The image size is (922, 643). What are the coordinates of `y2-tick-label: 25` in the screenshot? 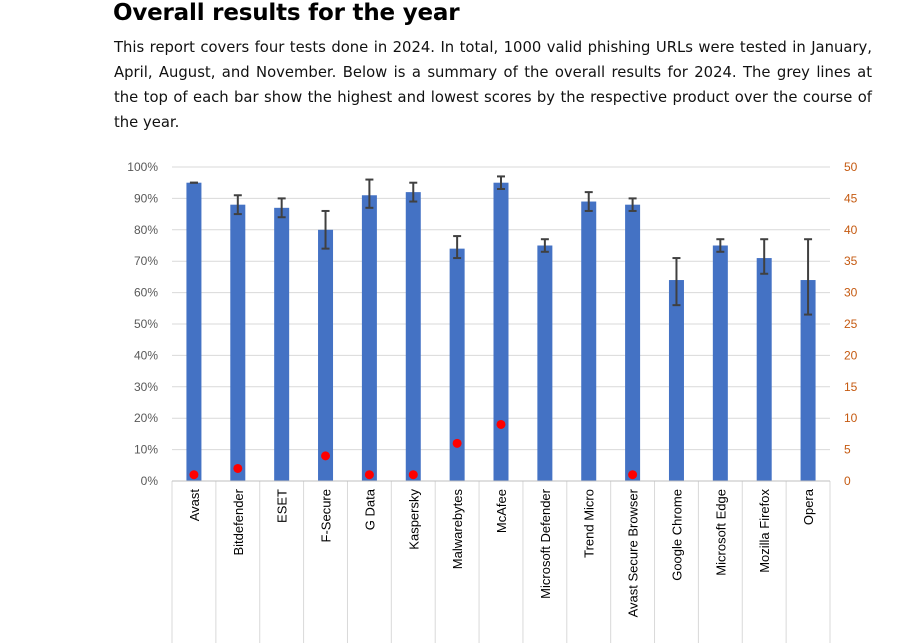 It's located at (851, 324).